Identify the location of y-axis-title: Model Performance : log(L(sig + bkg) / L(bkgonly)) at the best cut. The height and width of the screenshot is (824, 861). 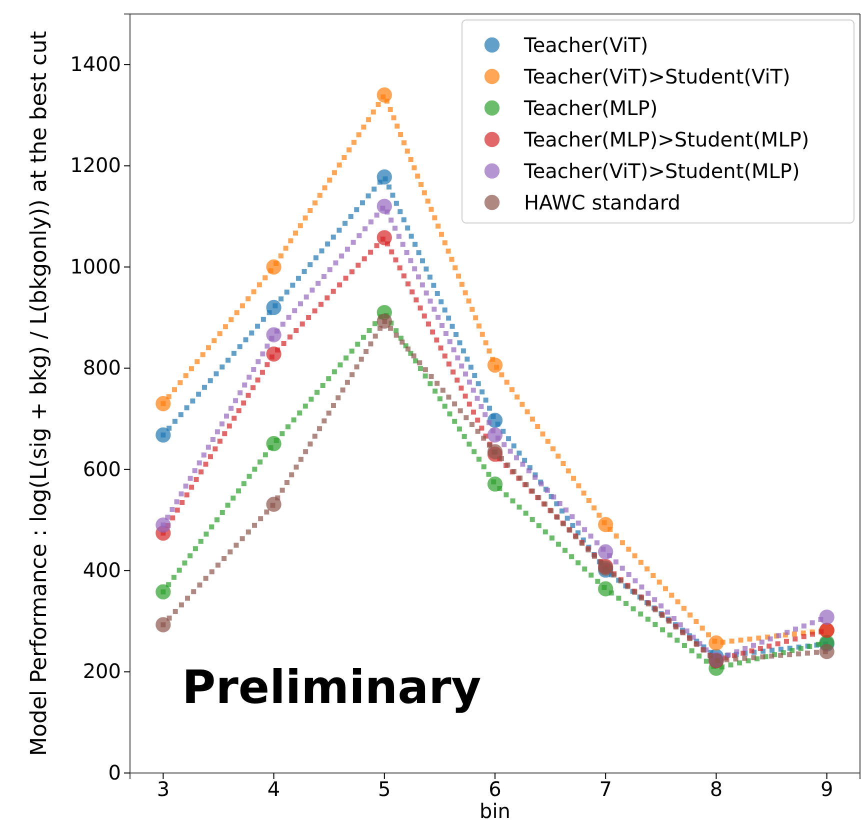
(39, 393).